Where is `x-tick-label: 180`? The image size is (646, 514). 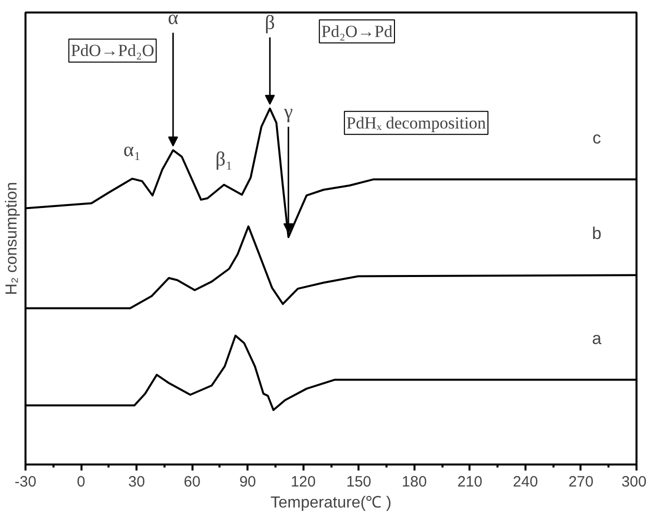
x-tick-label: 180 is located at coordinates (414, 482).